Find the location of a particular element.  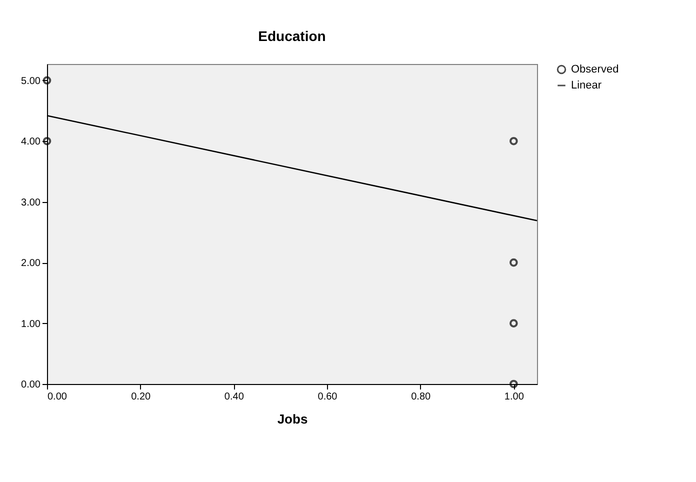

y-tick-label: 3.00 is located at coordinates (31, 202).